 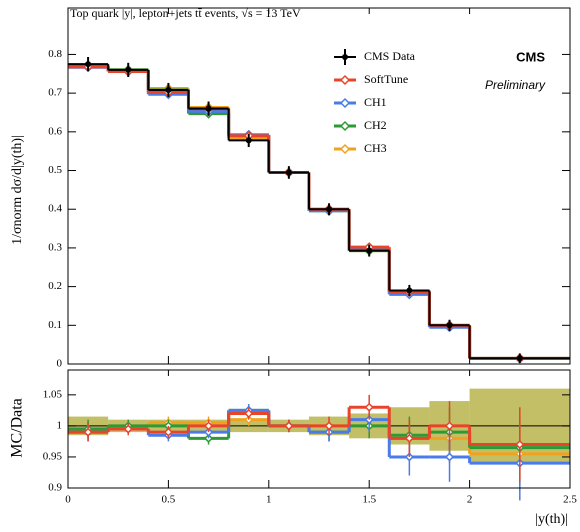 What do you see at coordinates (515, 85) in the screenshot?
I see `preliminary-label: Preliminary` at bounding box center [515, 85].